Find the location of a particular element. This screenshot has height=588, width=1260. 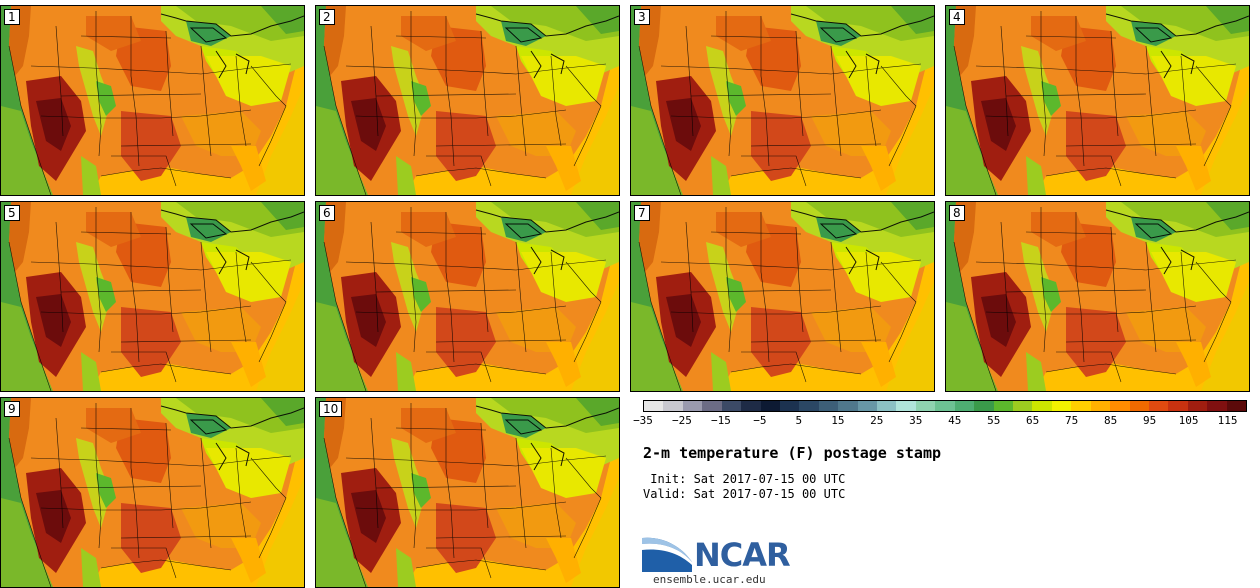

member-number-label: 5 is located at coordinates (12, 213).